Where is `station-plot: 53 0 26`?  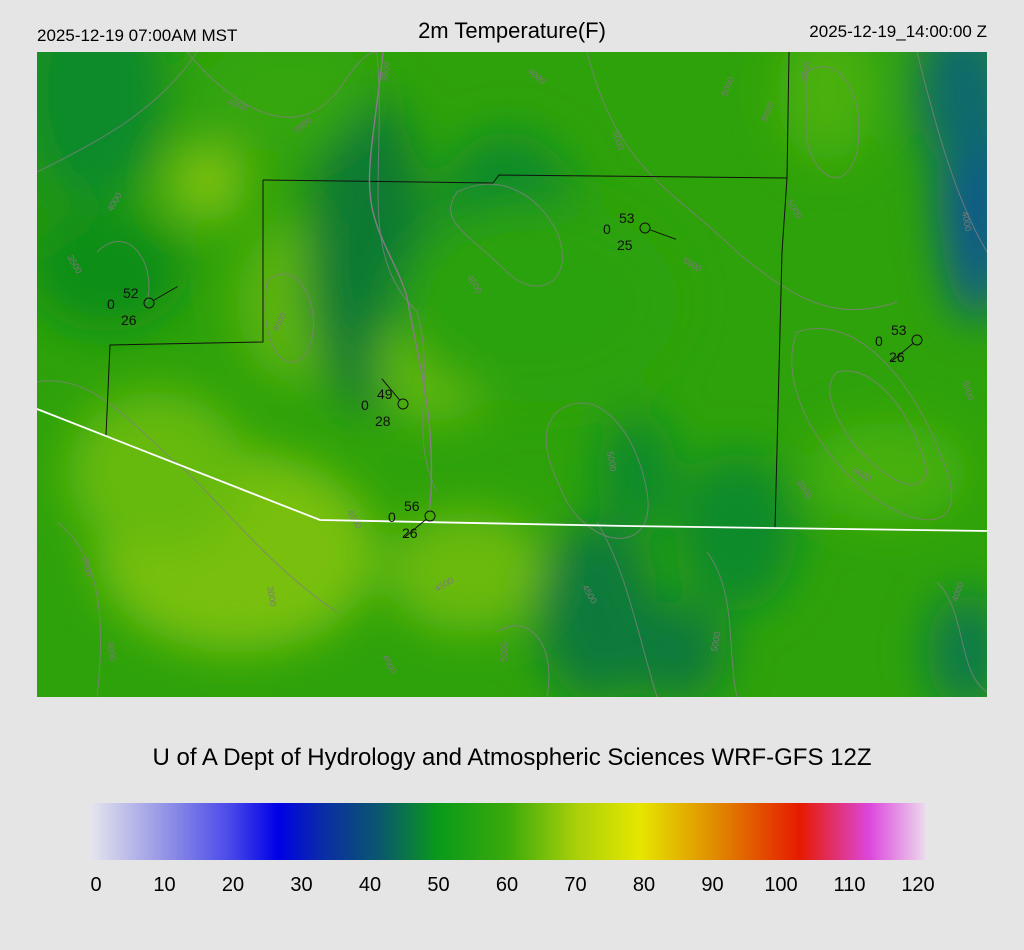 station-plot: 53 0 26 is located at coordinates (899, 343).